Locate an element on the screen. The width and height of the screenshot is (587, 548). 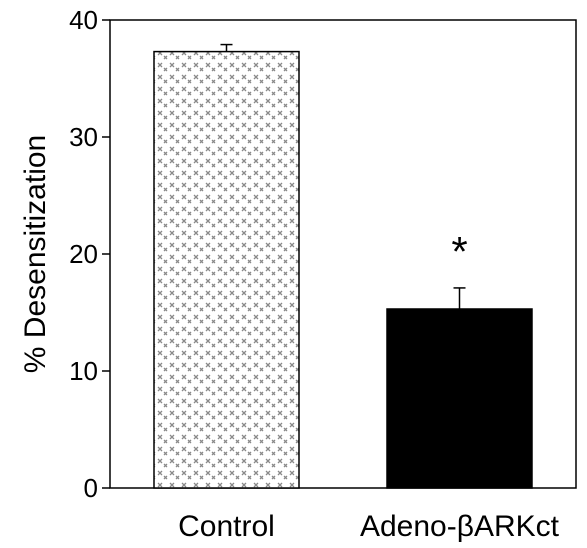
x-axis-category-labels: Control Adeno-βARKct is located at coordinates (369, 526).